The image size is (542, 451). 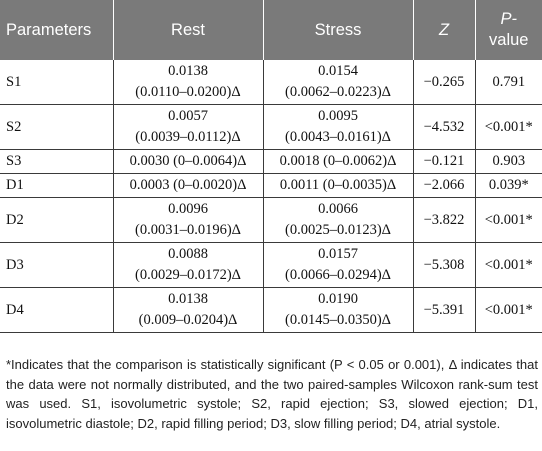 What do you see at coordinates (338, 275) in the screenshot?
I see `cell-stress-range: (0.0066–0.0294)Δ` at bounding box center [338, 275].